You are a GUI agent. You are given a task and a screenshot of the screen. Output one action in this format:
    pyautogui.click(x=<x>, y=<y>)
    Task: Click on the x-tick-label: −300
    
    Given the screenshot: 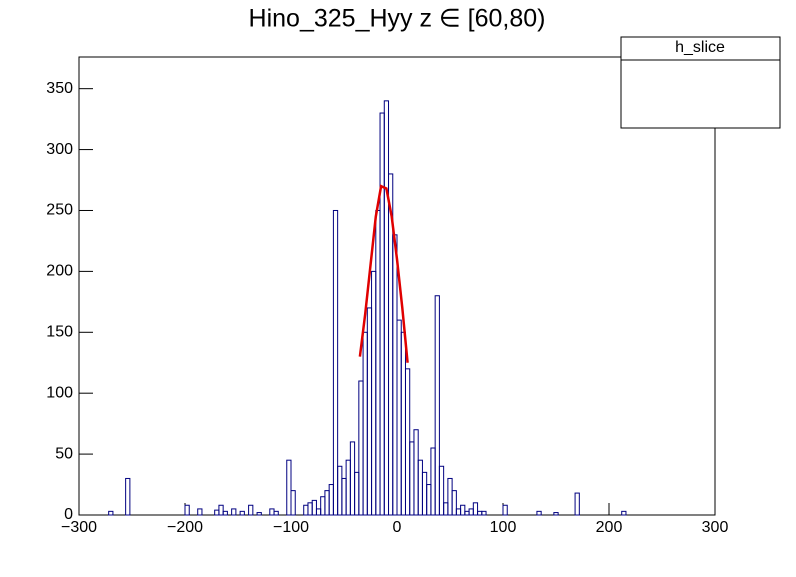 What is the action you would take?
    pyautogui.click(x=79, y=527)
    